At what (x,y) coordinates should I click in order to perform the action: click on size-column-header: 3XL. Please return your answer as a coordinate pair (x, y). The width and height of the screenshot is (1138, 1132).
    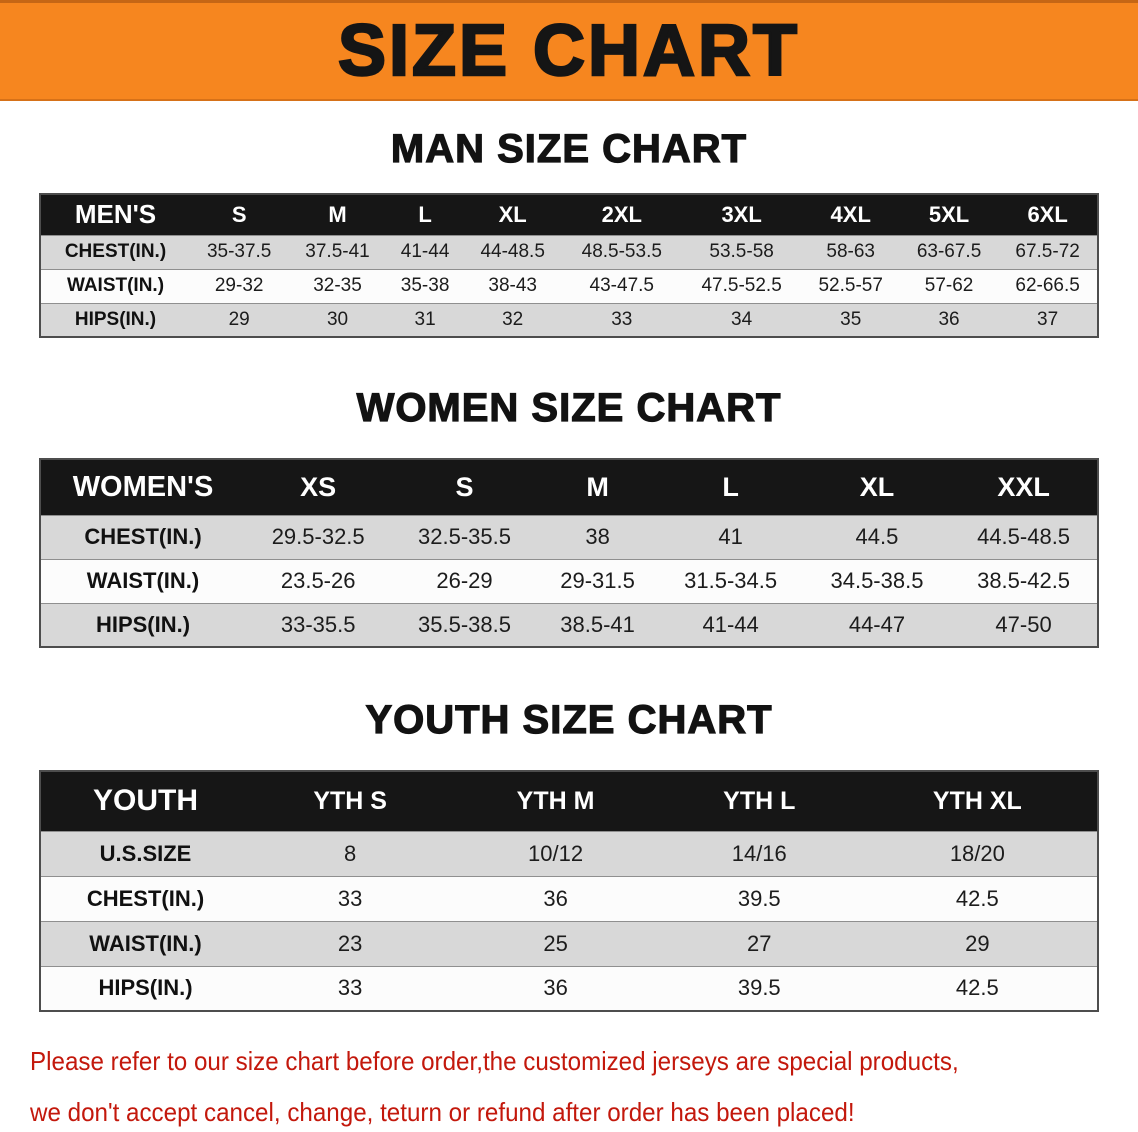
    Looking at the image, I should click on (741, 214).